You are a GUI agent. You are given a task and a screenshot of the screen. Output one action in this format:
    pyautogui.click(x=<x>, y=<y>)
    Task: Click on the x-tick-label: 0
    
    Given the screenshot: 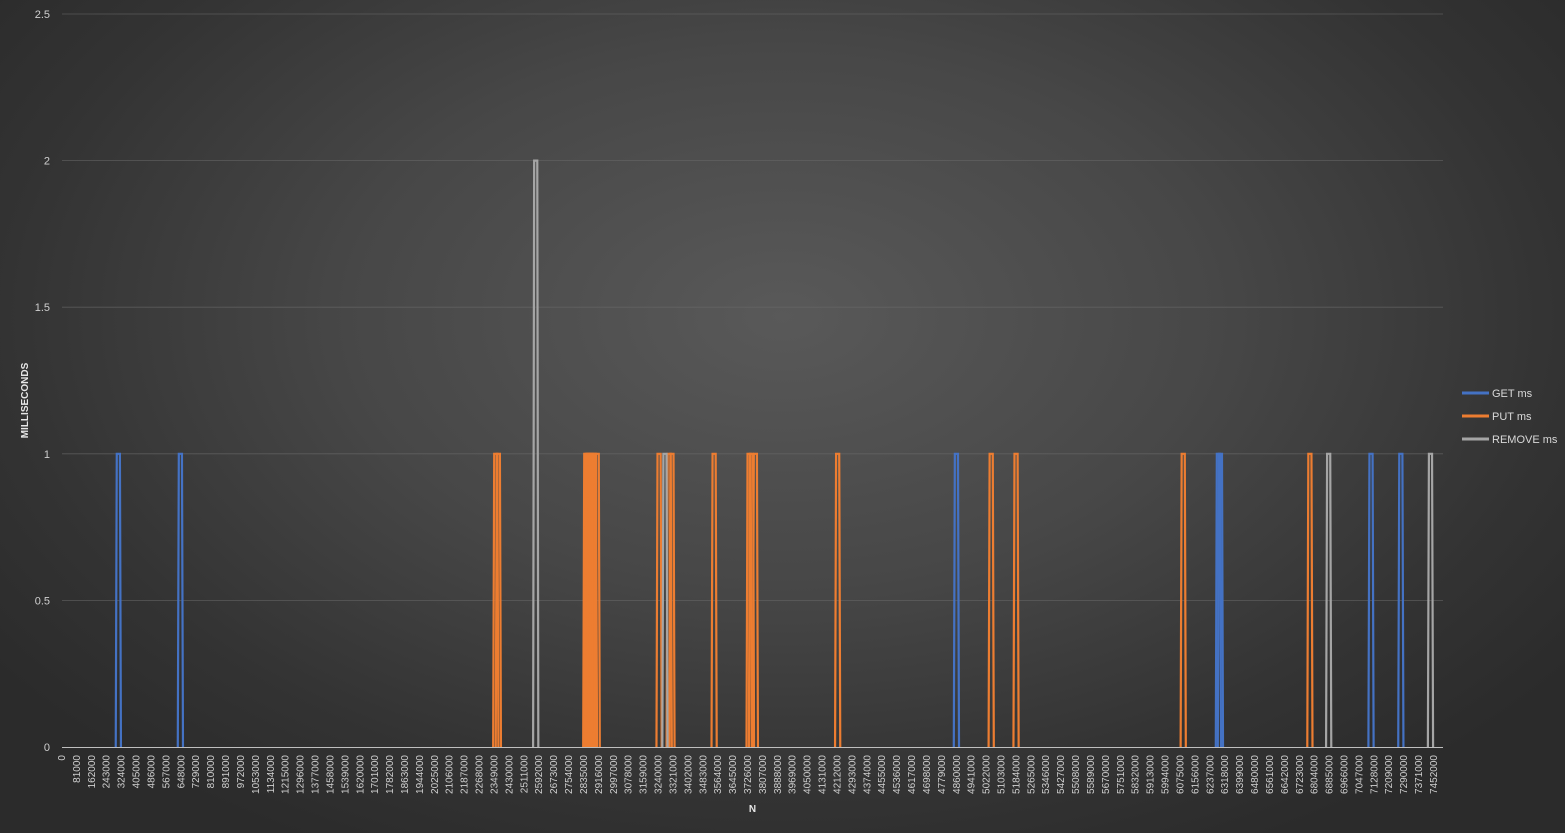 What is the action you would take?
    pyautogui.click(x=62, y=758)
    